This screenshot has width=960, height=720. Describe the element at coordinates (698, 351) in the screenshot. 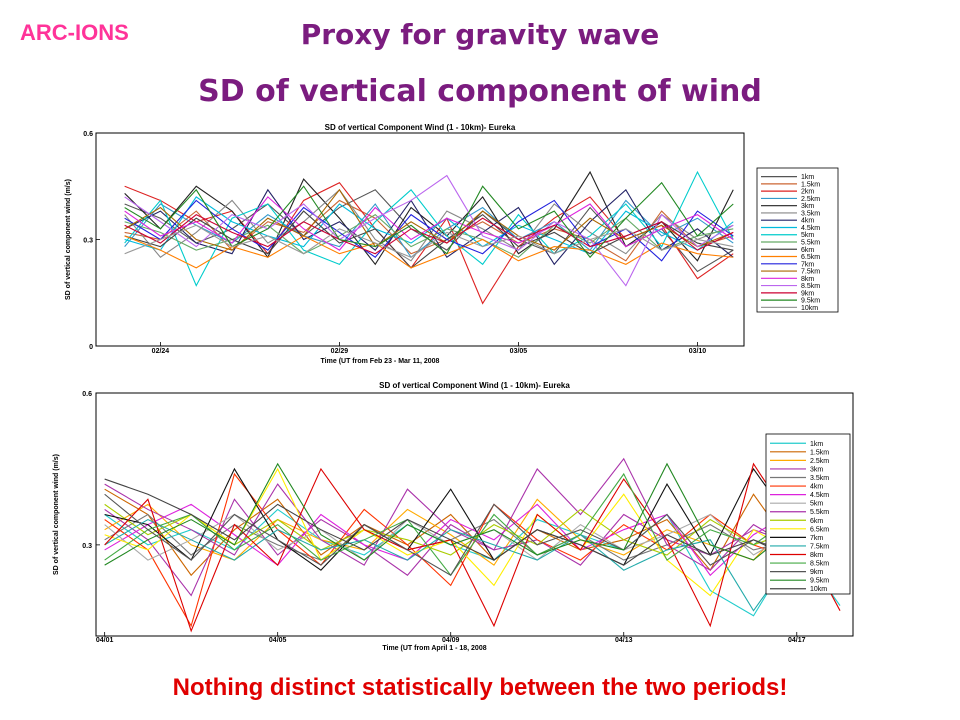

I see `x-tick-label: 03/10` at that location.